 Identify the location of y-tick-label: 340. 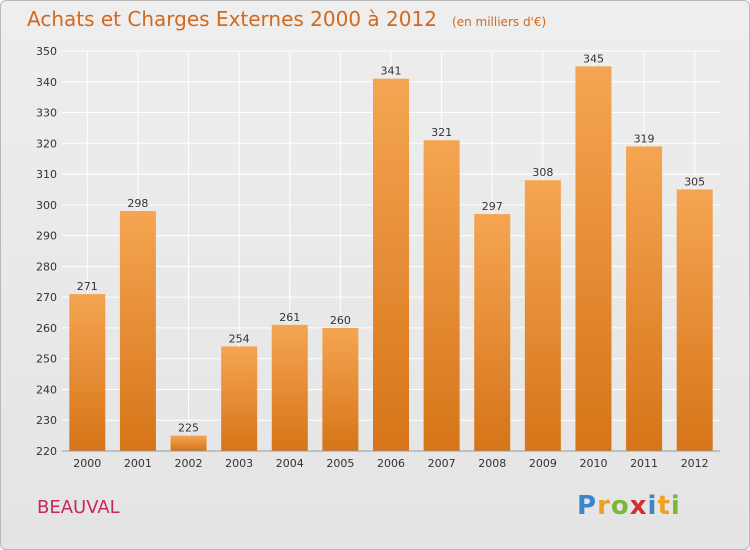
(46, 82).